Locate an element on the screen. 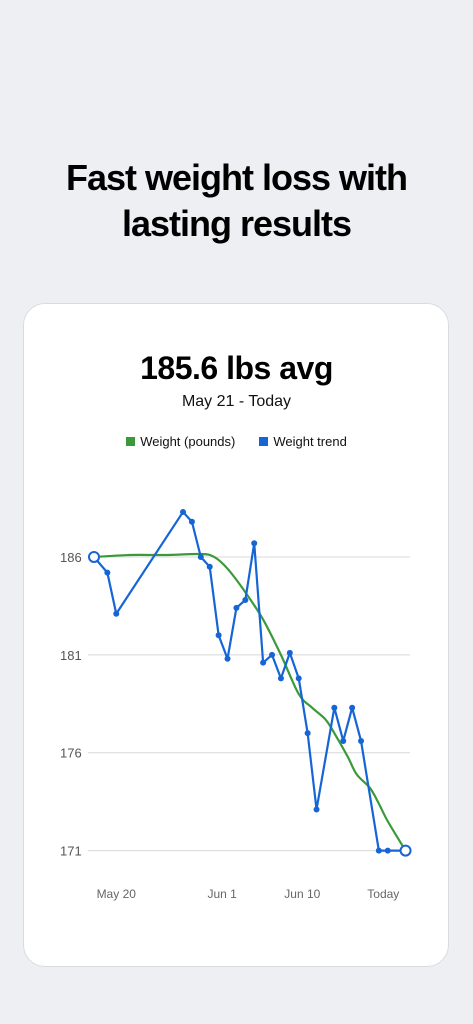 The height and width of the screenshot is (1024, 473). x-tick-label: May 20 is located at coordinates (117, 894).